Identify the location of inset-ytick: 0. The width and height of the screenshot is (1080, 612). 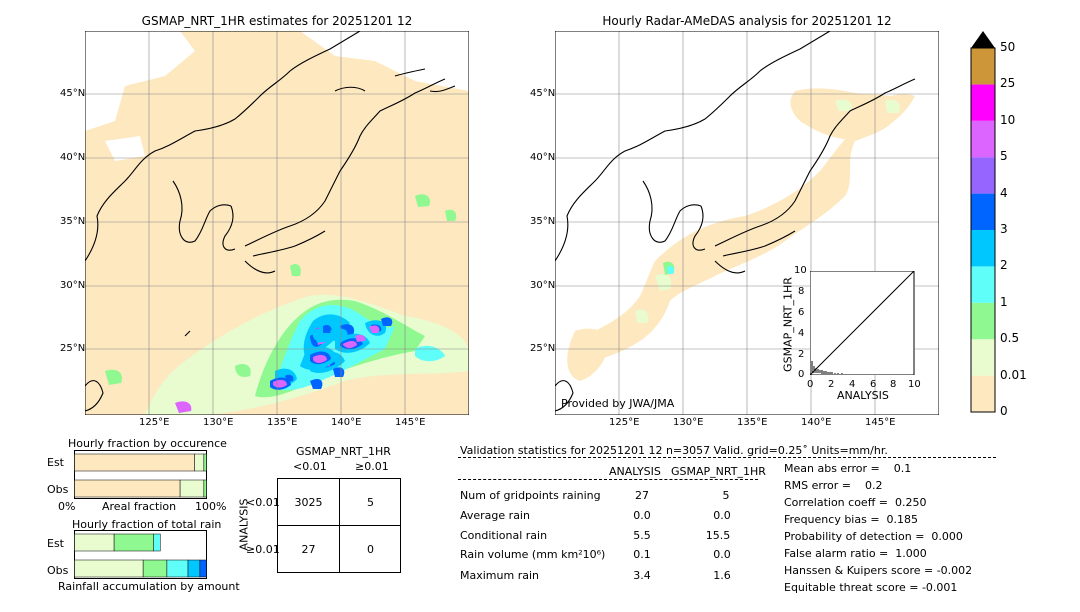
(801, 374).